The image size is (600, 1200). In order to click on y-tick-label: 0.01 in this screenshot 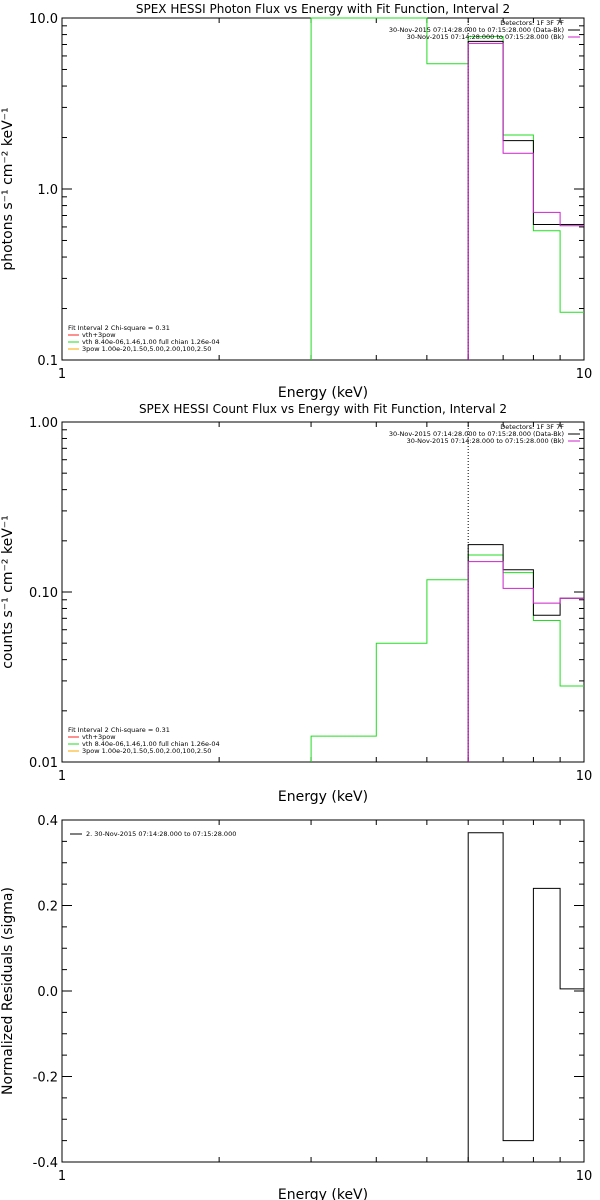, I will do `click(43, 763)`.